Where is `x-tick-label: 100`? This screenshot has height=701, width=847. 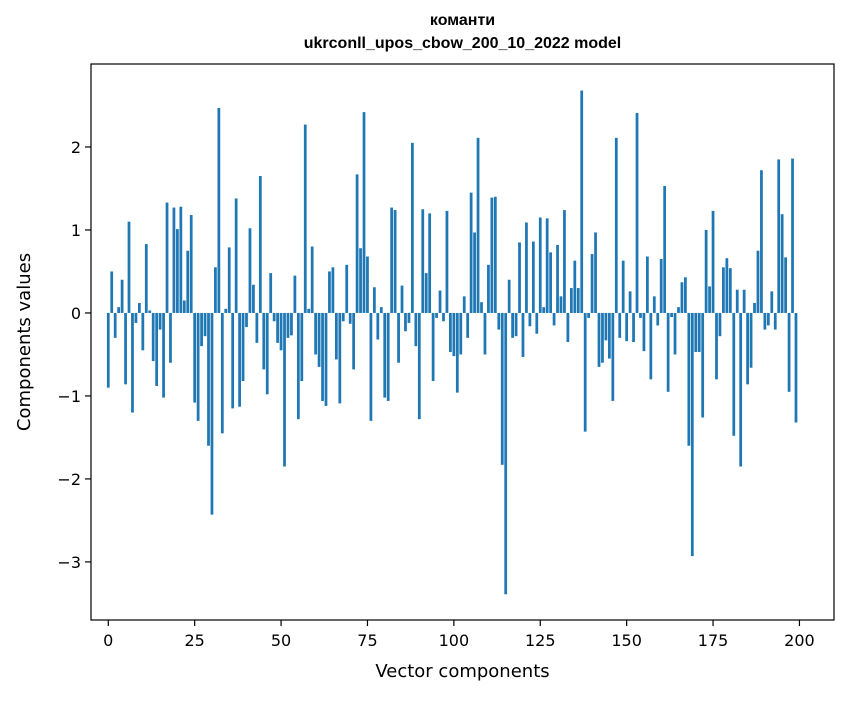 x-tick-label: 100 is located at coordinates (454, 640).